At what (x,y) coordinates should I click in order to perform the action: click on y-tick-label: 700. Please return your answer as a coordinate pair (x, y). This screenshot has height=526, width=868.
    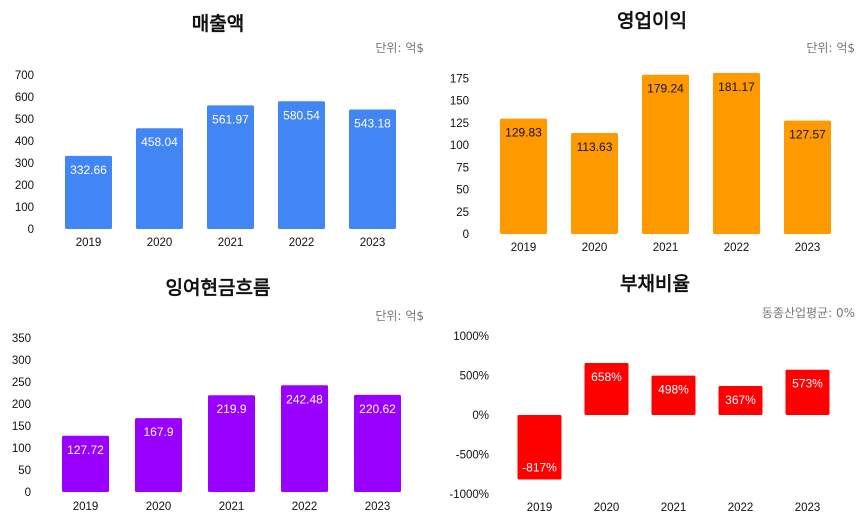
    Looking at the image, I should click on (24, 76).